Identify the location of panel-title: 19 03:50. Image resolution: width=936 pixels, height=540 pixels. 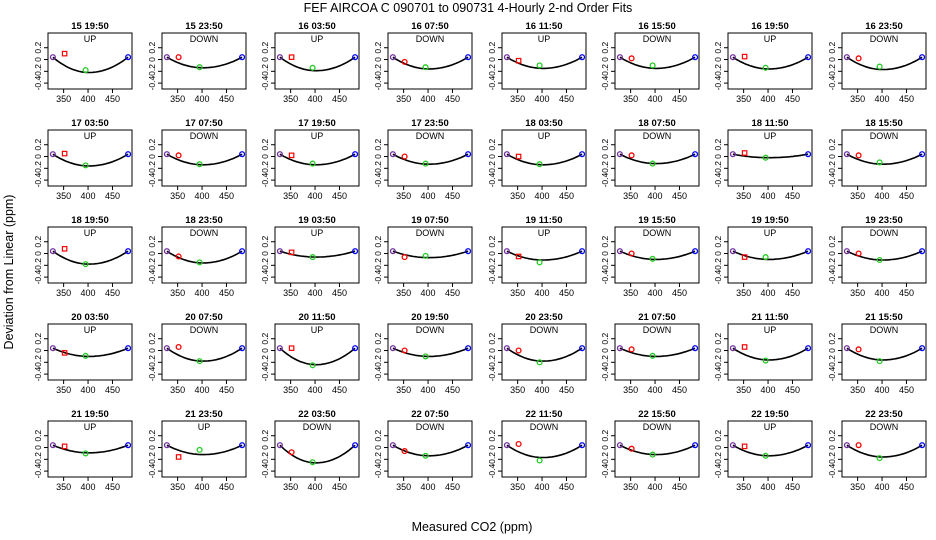
(317, 220).